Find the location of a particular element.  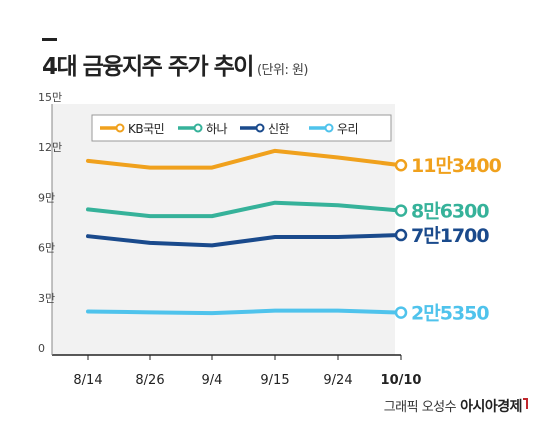

unit-note: (단위: 원) is located at coordinates (282, 70).